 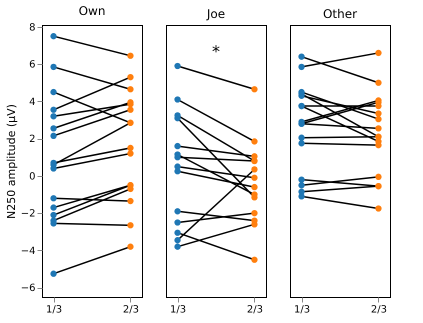 What do you see at coordinates (28, 251) in the screenshot?
I see `y-tick-label: −4` at bounding box center [28, 251].